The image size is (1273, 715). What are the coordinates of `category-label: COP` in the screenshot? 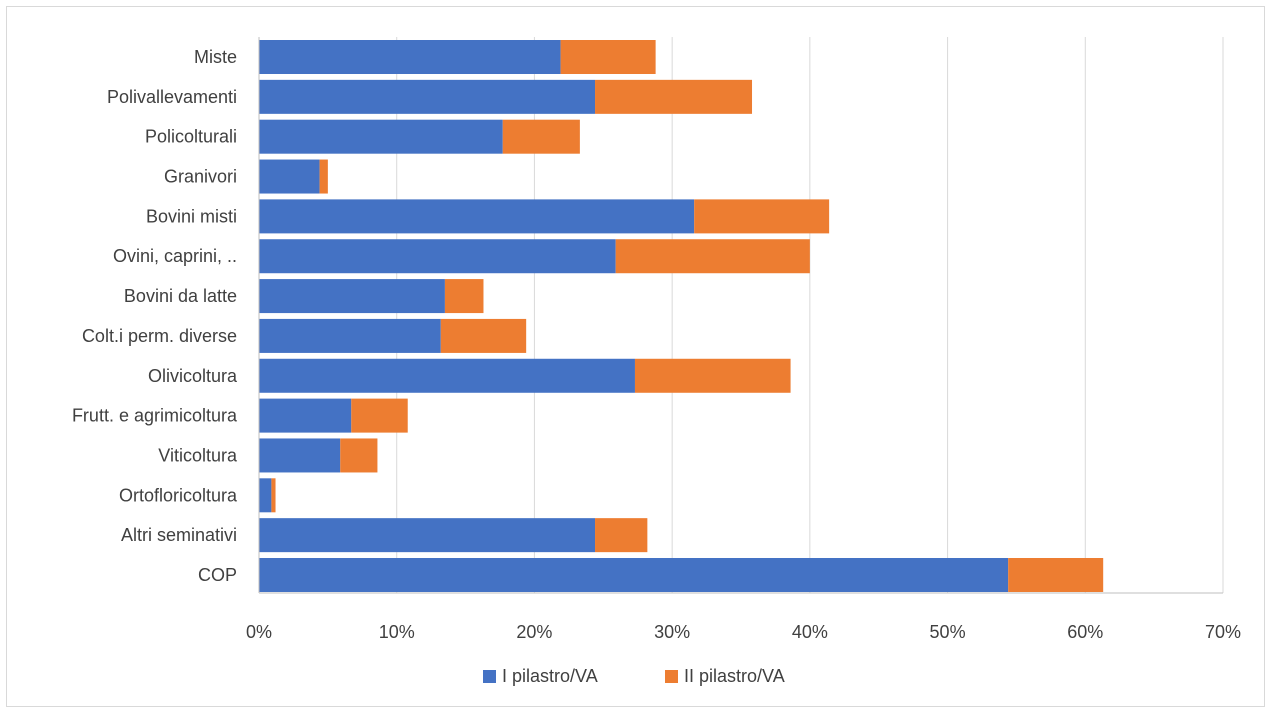 It's located at (217, 575).